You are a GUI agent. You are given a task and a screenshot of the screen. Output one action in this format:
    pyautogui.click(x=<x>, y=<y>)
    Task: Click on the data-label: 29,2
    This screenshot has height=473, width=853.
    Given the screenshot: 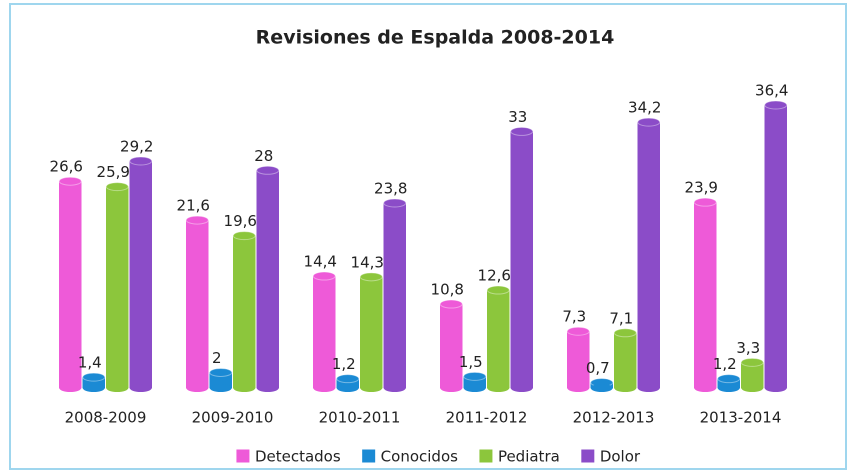 What is the action you would take?
    pyautogui.click(x=136, y=146)
    